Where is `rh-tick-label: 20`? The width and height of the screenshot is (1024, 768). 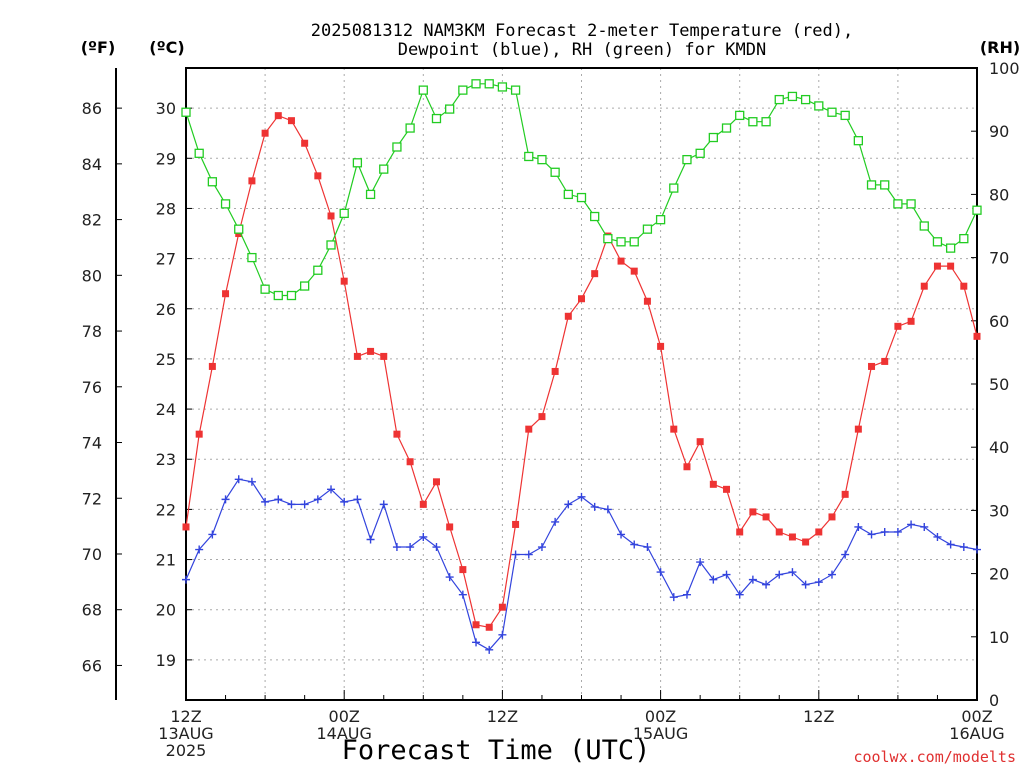
rh-tick-label: 20 is located at coordinates (999, 574).